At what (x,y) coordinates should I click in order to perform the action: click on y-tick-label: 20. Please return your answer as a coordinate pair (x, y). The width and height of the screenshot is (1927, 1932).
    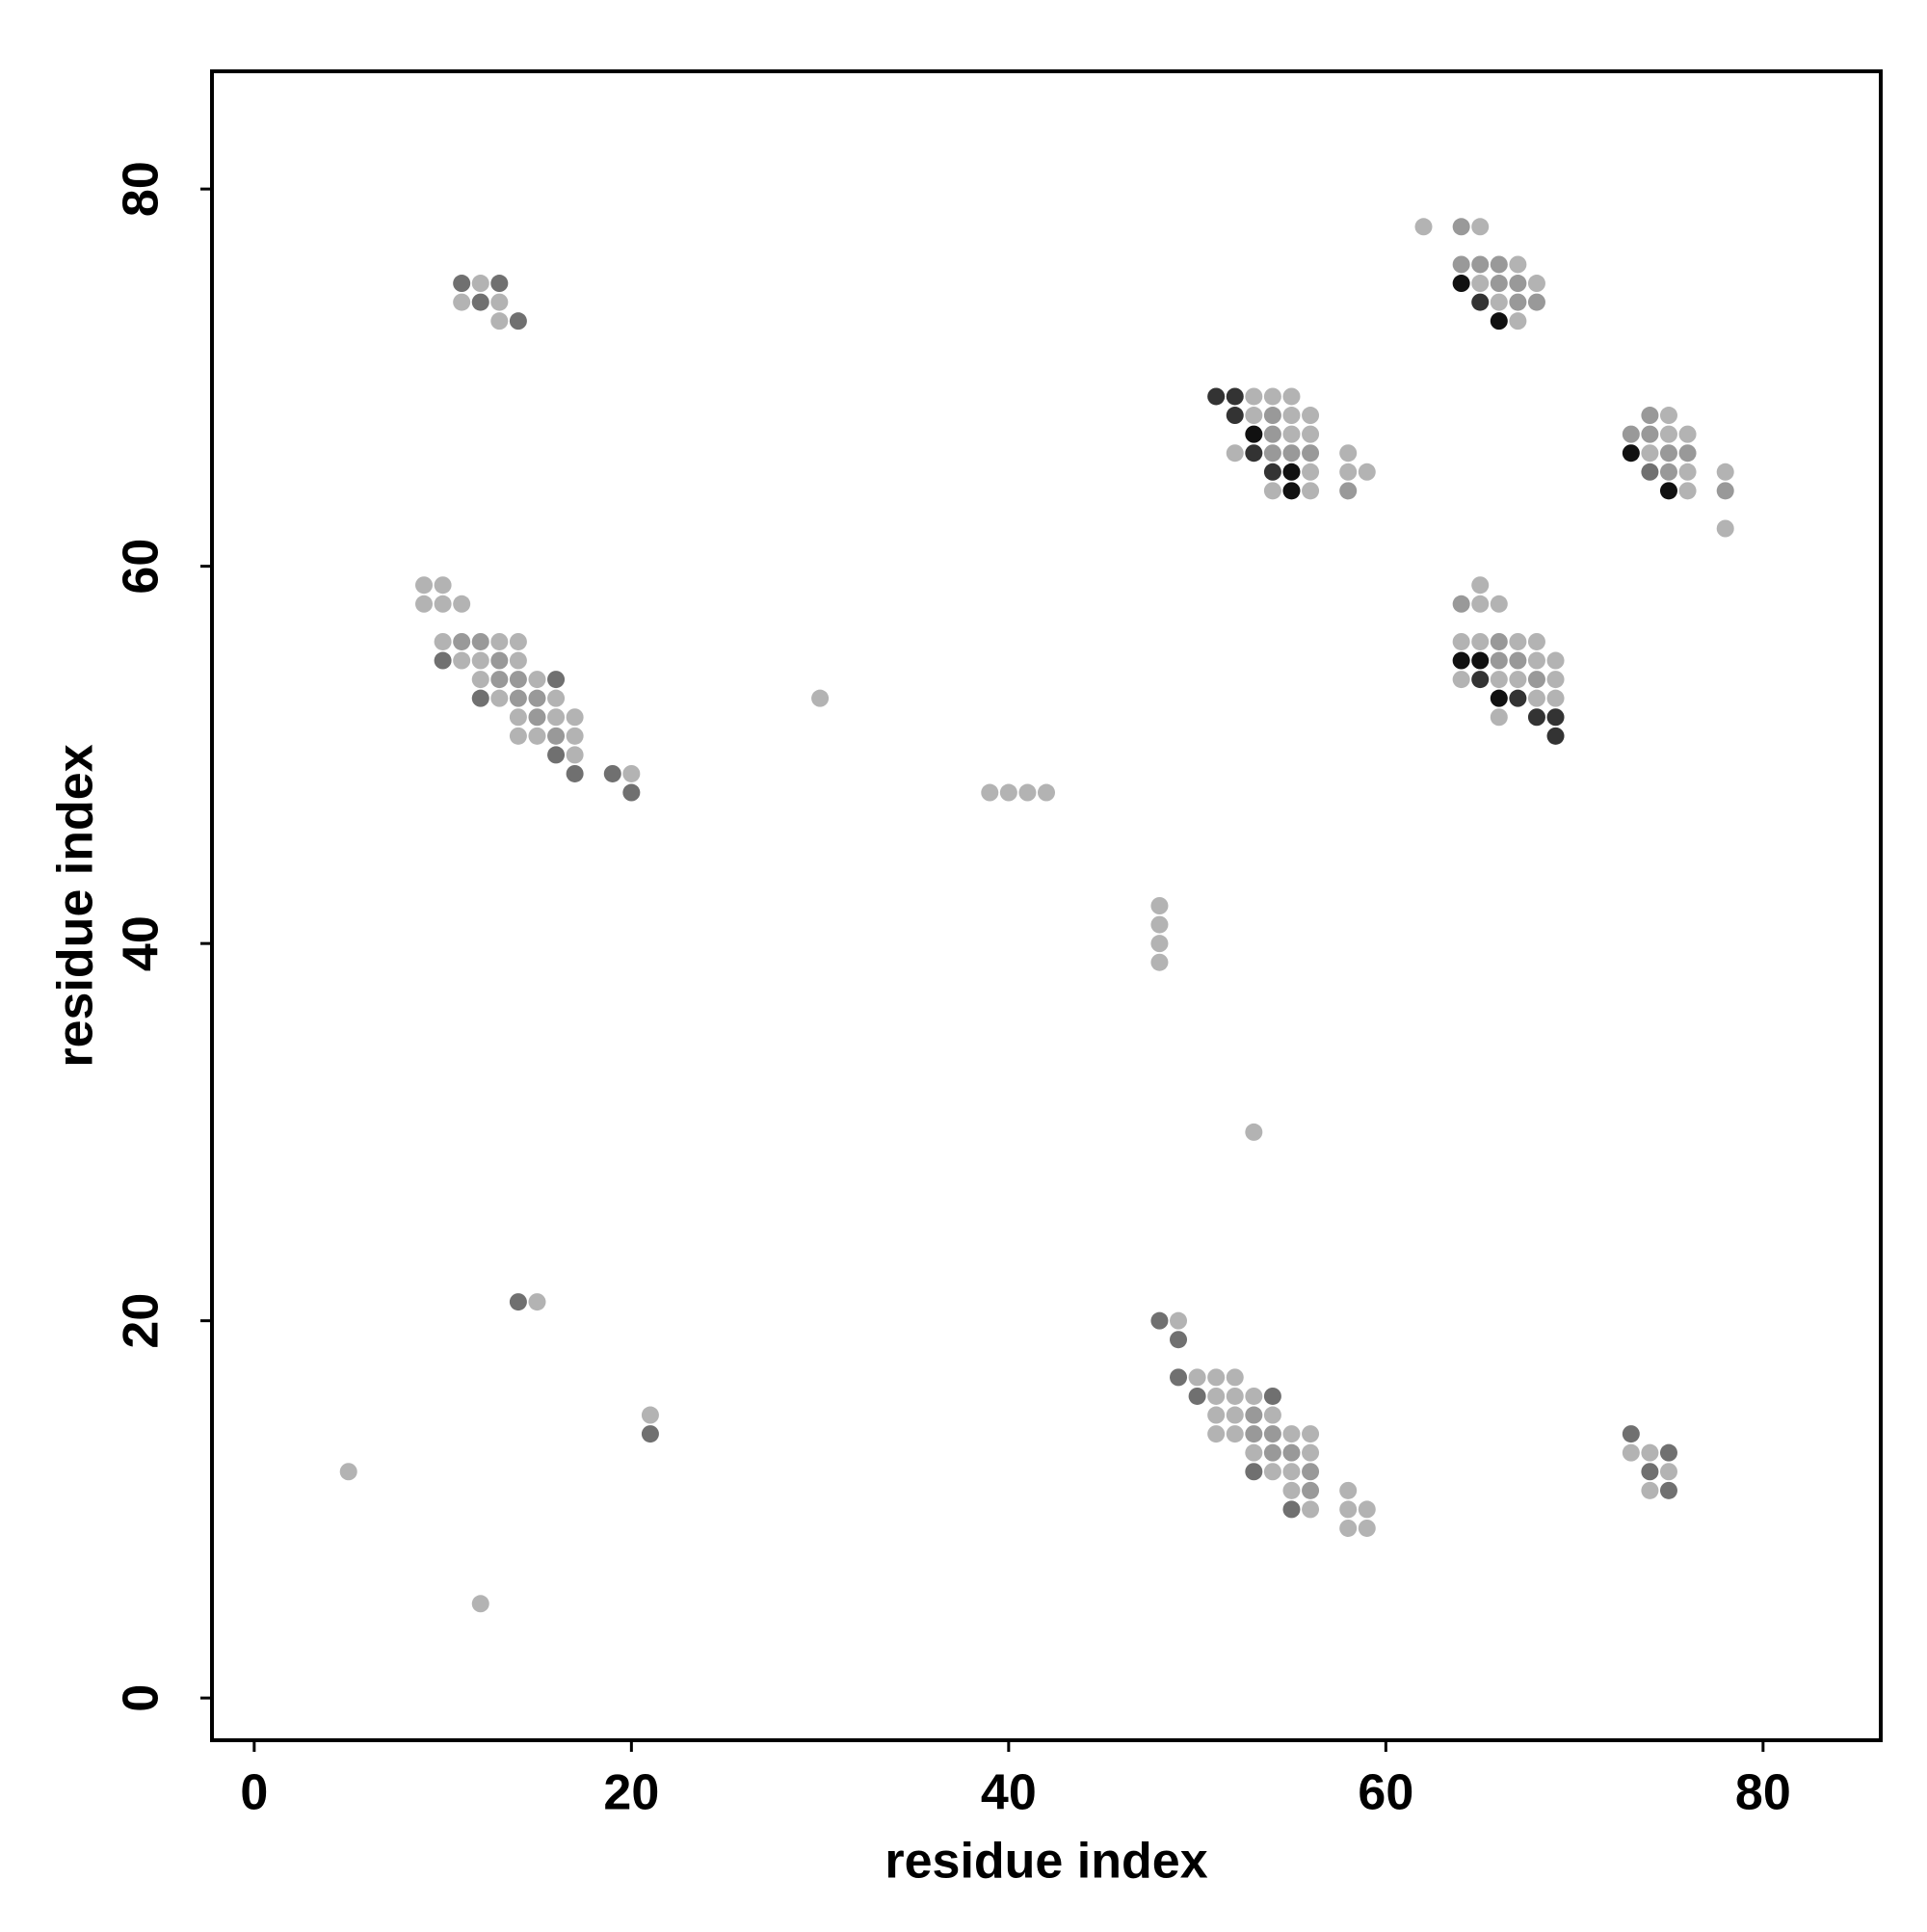
    Looking at the image, I should click on (142, 1321).